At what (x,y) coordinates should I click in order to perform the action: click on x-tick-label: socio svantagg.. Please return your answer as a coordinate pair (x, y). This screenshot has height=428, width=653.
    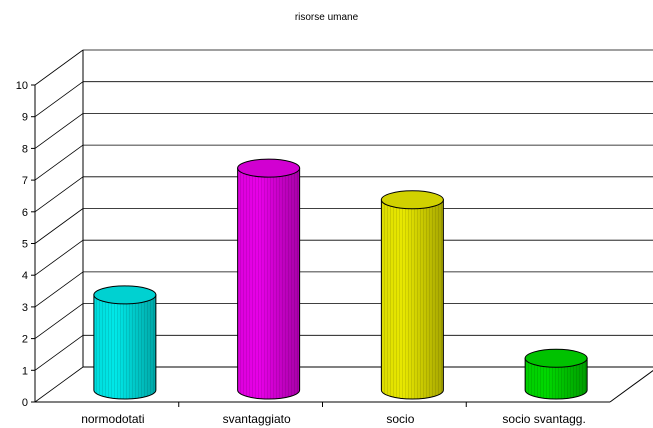
    Looking at the image, I should click on (543, 419).